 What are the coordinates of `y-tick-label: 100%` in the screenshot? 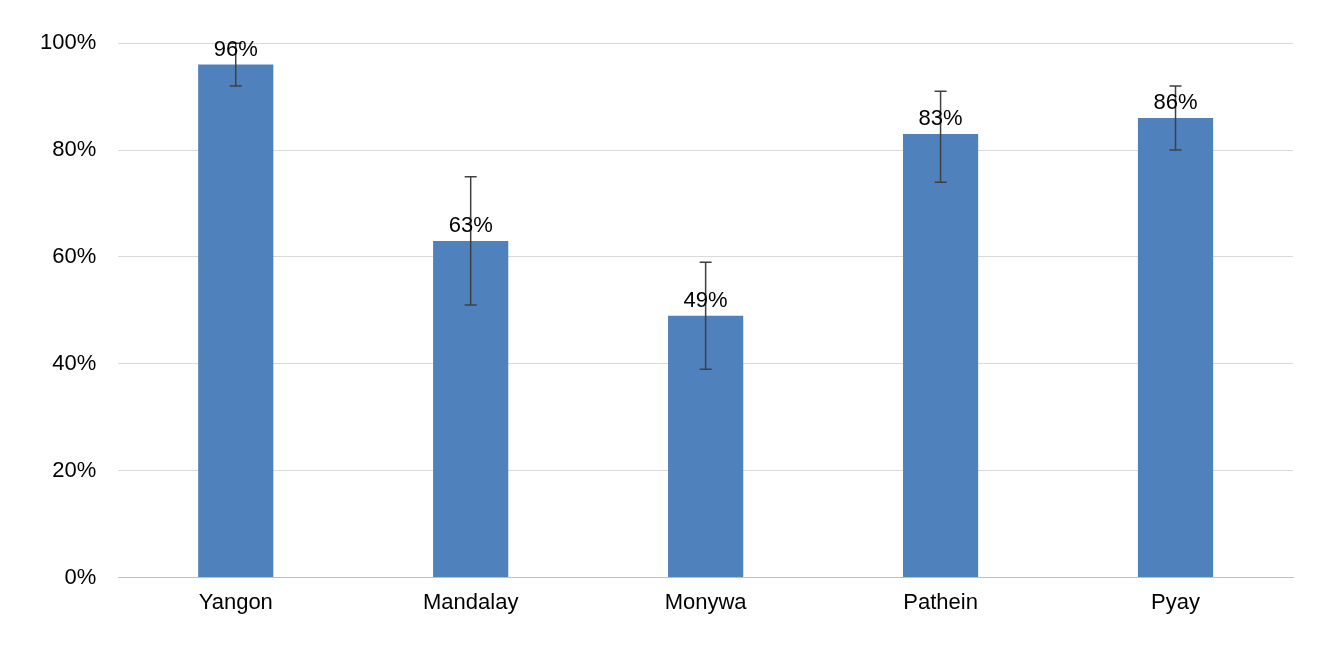 It's located at (68, 42).